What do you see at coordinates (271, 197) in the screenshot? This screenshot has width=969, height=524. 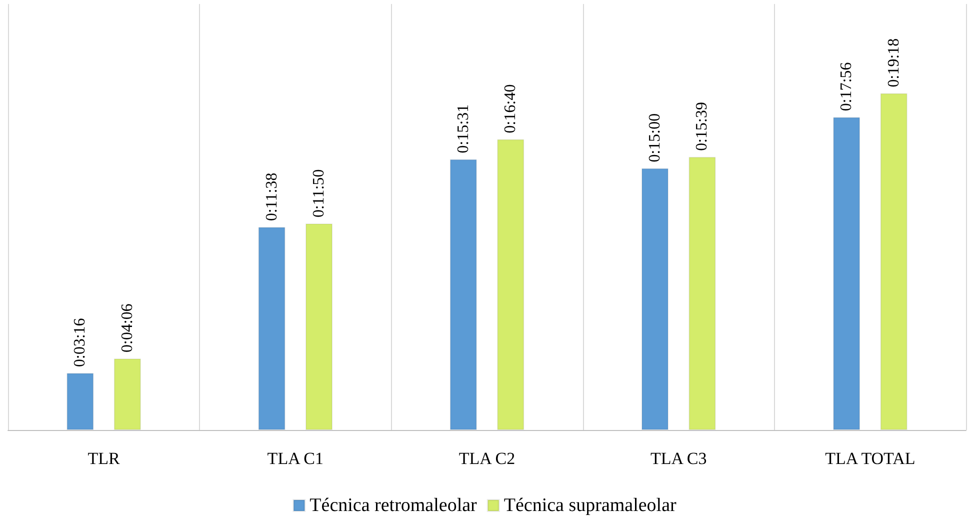 I see `data-label: 0:11:38` at bounding box center [271, 197].